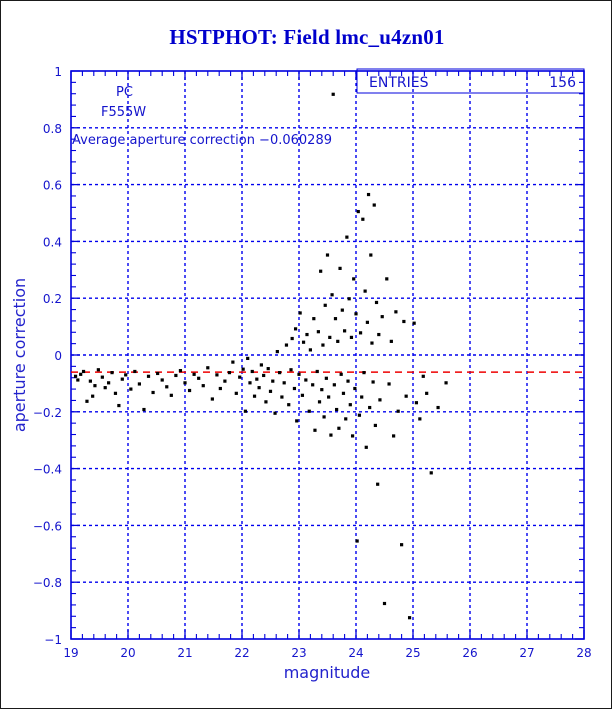 The image size is (612, 709). Describe the element at coordinates (52, 186) in the screenshot. I see `y-tick-label: 0.6` at that location.